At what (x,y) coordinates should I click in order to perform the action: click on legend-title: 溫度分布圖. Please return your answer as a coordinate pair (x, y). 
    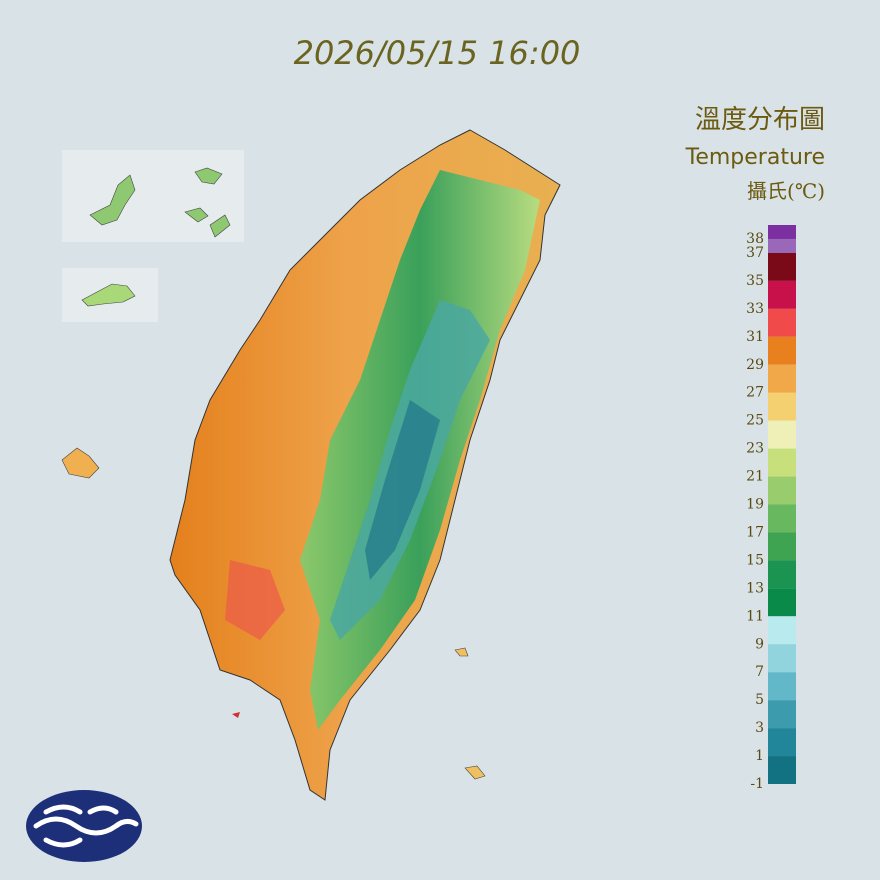
    Looking at the image, I should click on (760, 120).